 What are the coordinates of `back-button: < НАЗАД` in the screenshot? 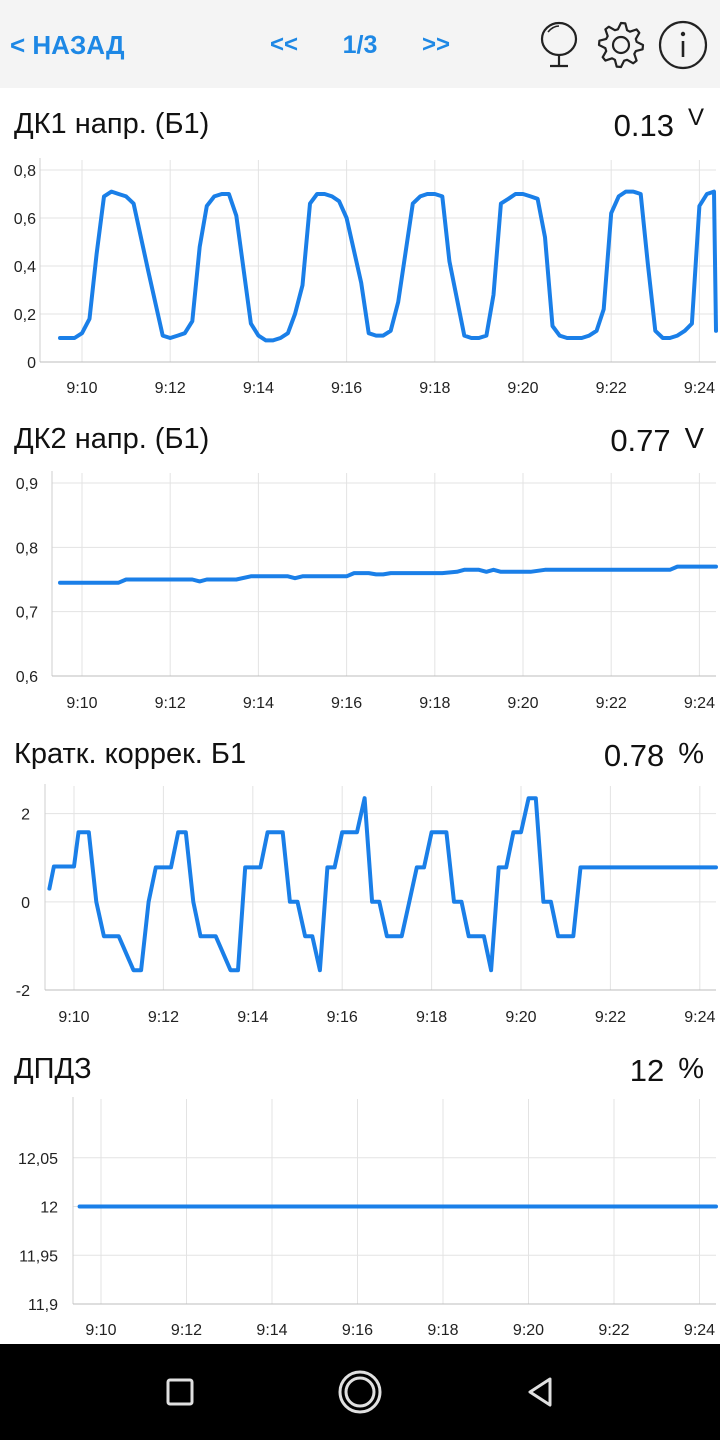 It's located at (67, 44).